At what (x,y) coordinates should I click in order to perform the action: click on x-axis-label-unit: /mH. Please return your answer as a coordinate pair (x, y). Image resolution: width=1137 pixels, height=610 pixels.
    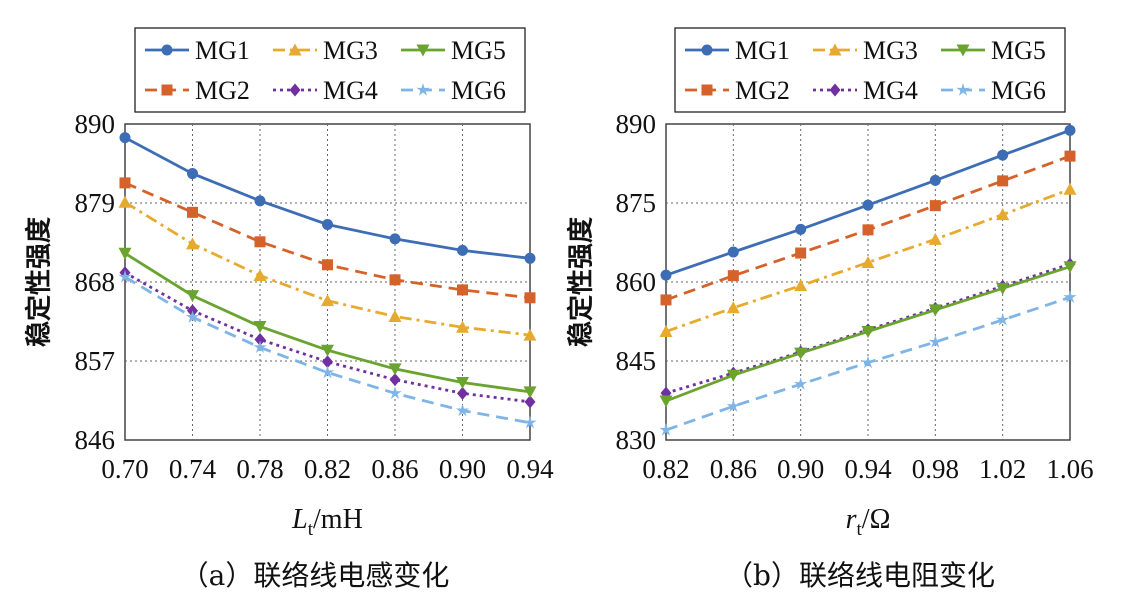
    Looking at the image, I should click on (338, 519).